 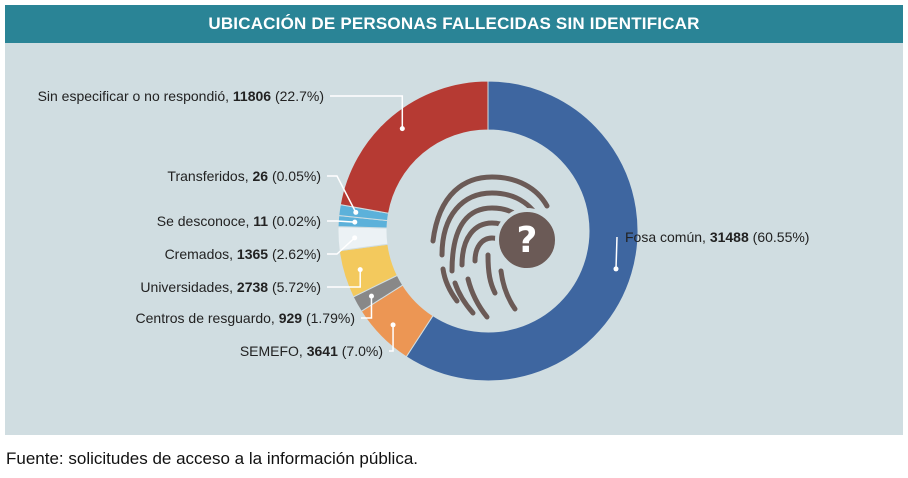 What do you see at coordinates (260, 221) in the screenshot?
I see `label-value: 11` at bounding box center [260, 221].